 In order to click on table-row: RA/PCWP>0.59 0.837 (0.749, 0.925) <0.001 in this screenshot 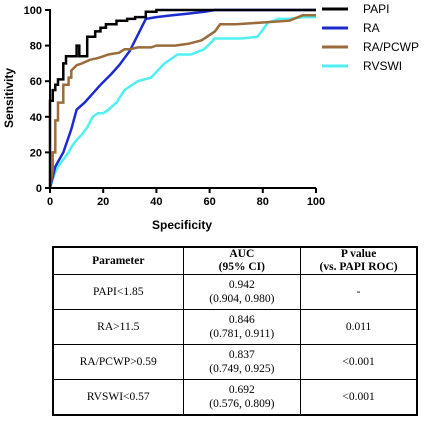, I will do `click(235, 361)`.